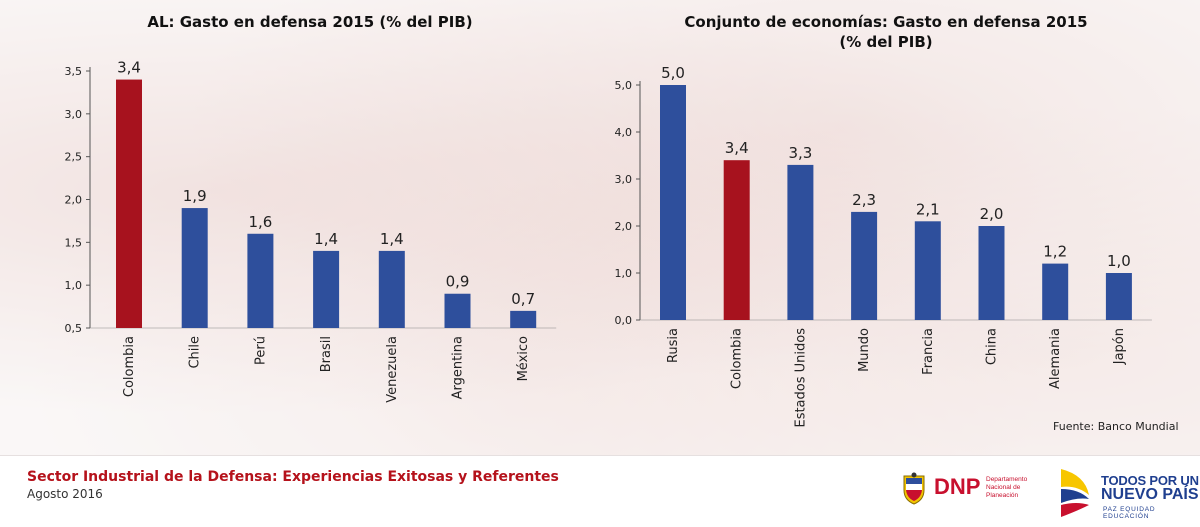  Describe the element at coordinates (309, 22) in the screenshot. I see `chart-title: AL: Gasto en defensa 2015 (% del PIB)` at that location.